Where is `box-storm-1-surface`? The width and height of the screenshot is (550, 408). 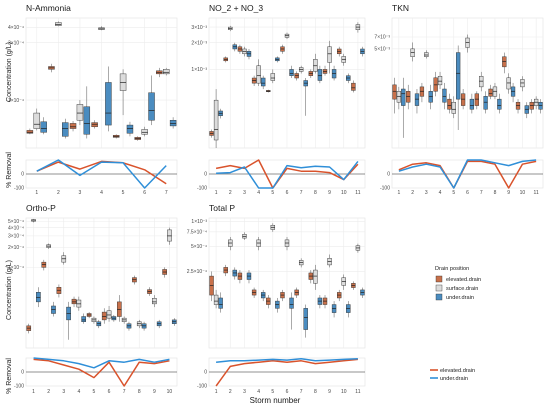 box-storm-1-surface is located at coordinates (37, 119).